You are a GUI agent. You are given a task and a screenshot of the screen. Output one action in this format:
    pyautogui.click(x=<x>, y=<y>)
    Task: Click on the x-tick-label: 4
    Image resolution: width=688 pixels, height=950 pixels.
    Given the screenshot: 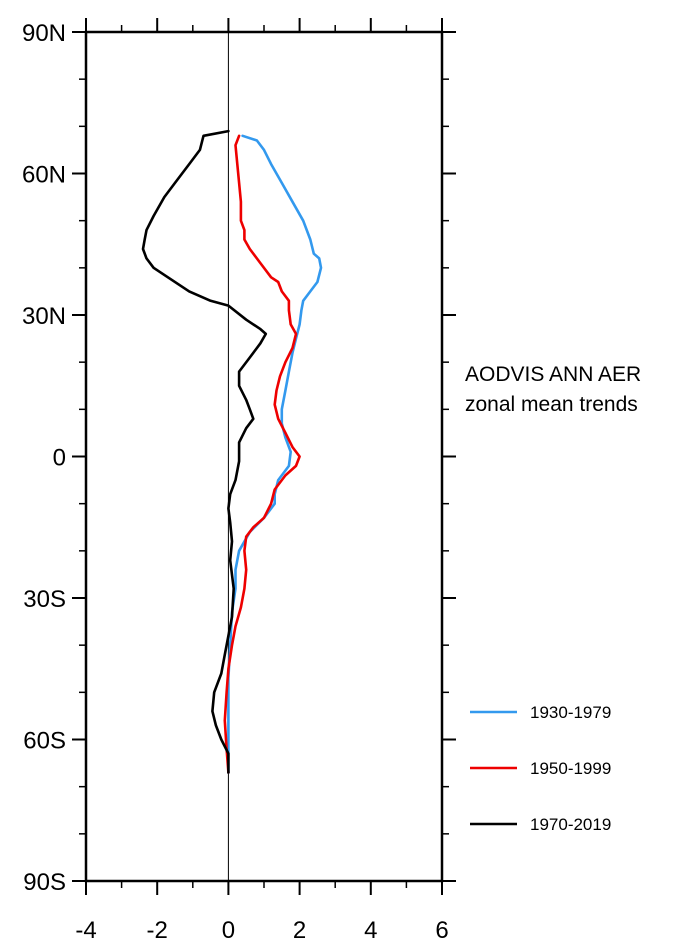 What is the action you would take?
    pyautogui.click(x=370, y=930)
    